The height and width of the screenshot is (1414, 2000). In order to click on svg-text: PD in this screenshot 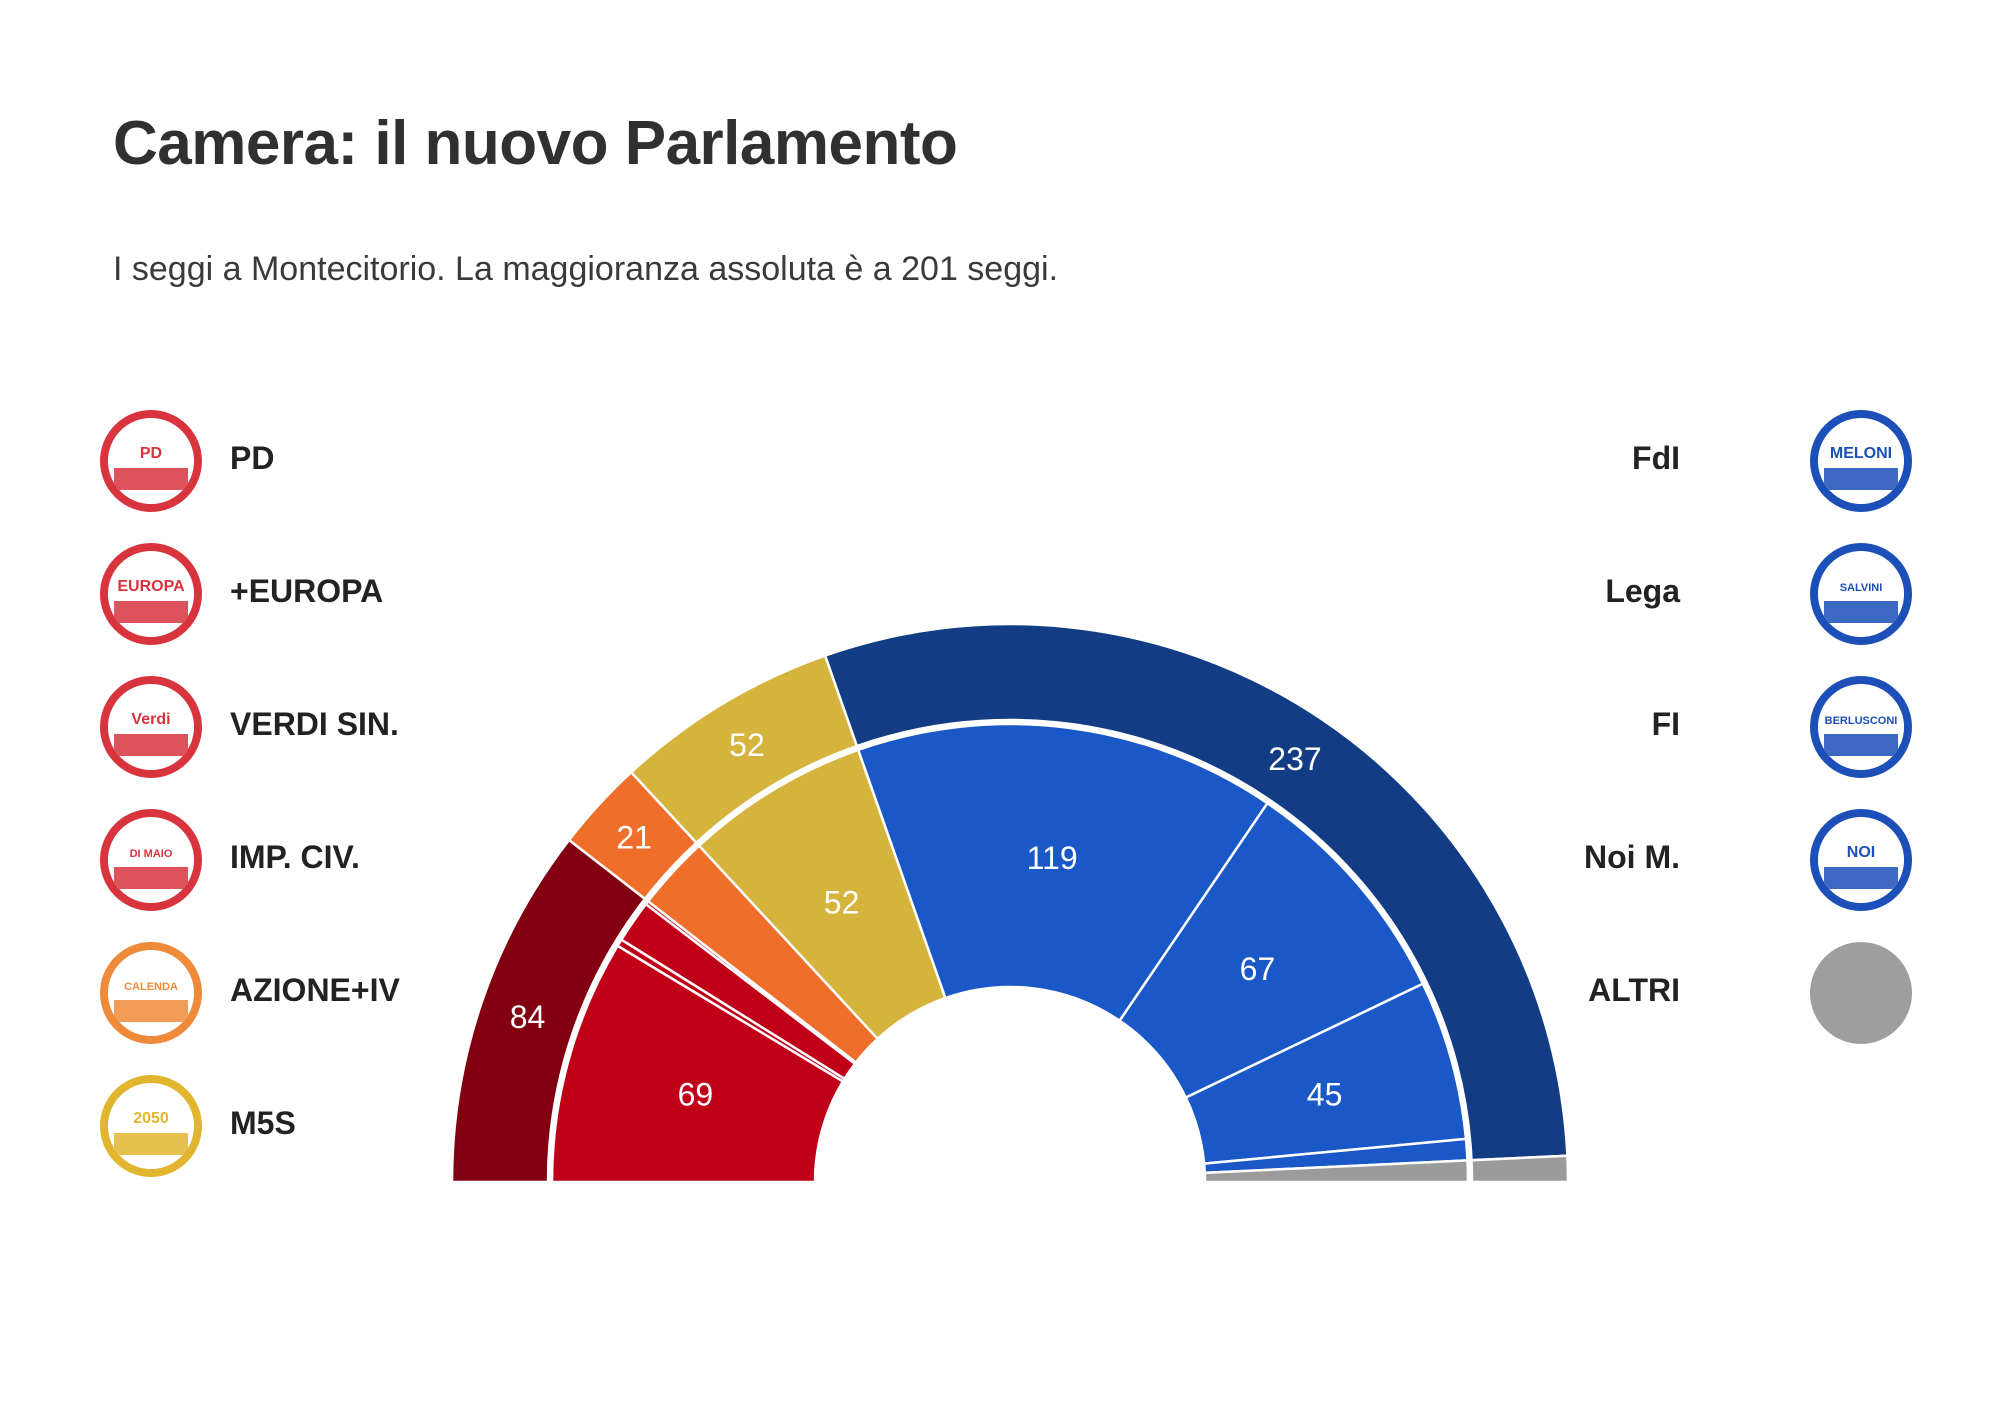, I will do `click(151, 453)`.